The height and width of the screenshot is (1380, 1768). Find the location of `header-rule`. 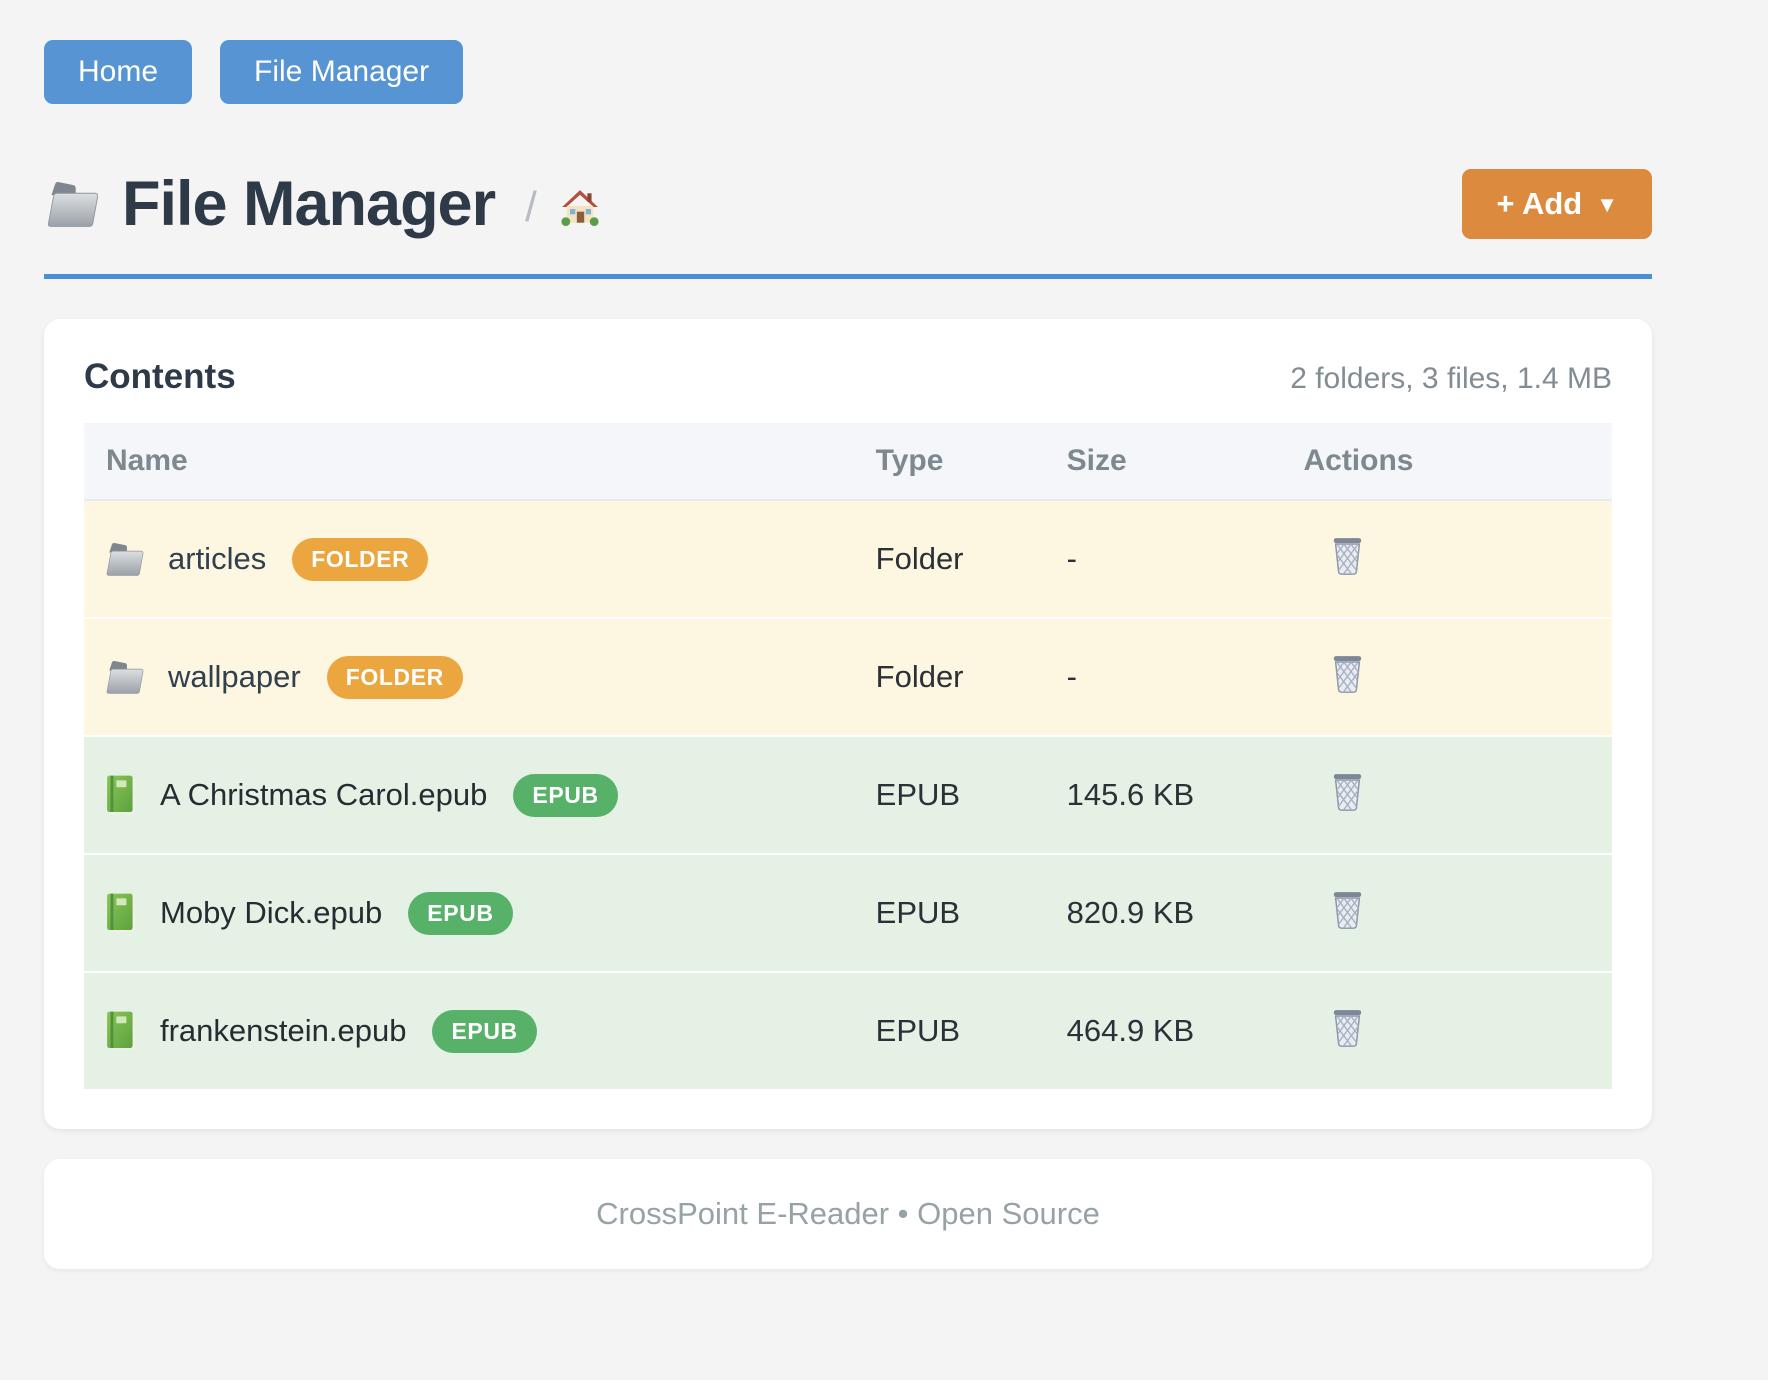

header-rule is located at coordinates (848, 276).